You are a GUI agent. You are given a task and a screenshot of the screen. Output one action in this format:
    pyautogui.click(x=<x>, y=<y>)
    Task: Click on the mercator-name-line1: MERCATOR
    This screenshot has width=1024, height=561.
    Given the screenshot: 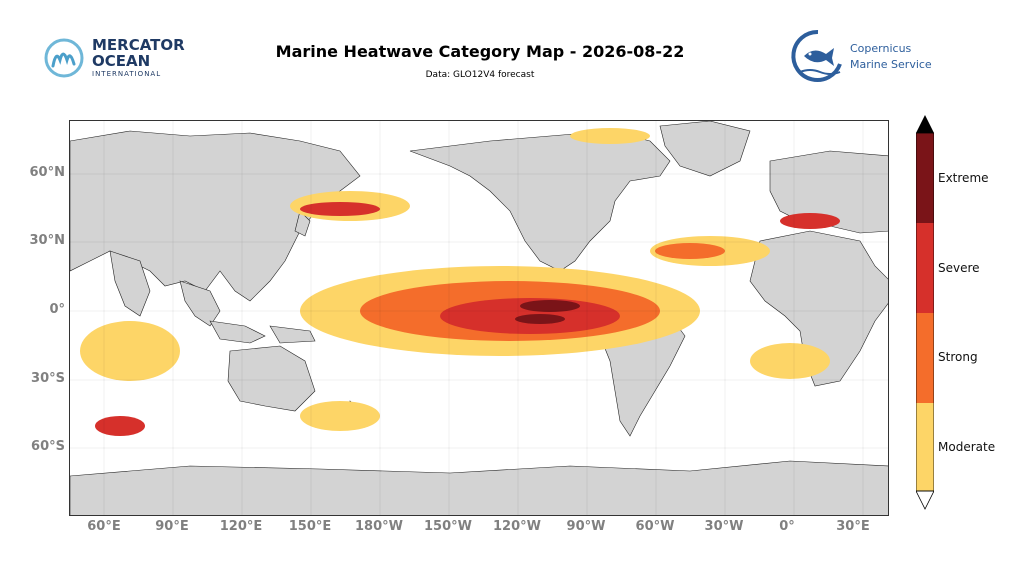 What is the action you would take?
    pyautogui.click(x=138, y=45)
    